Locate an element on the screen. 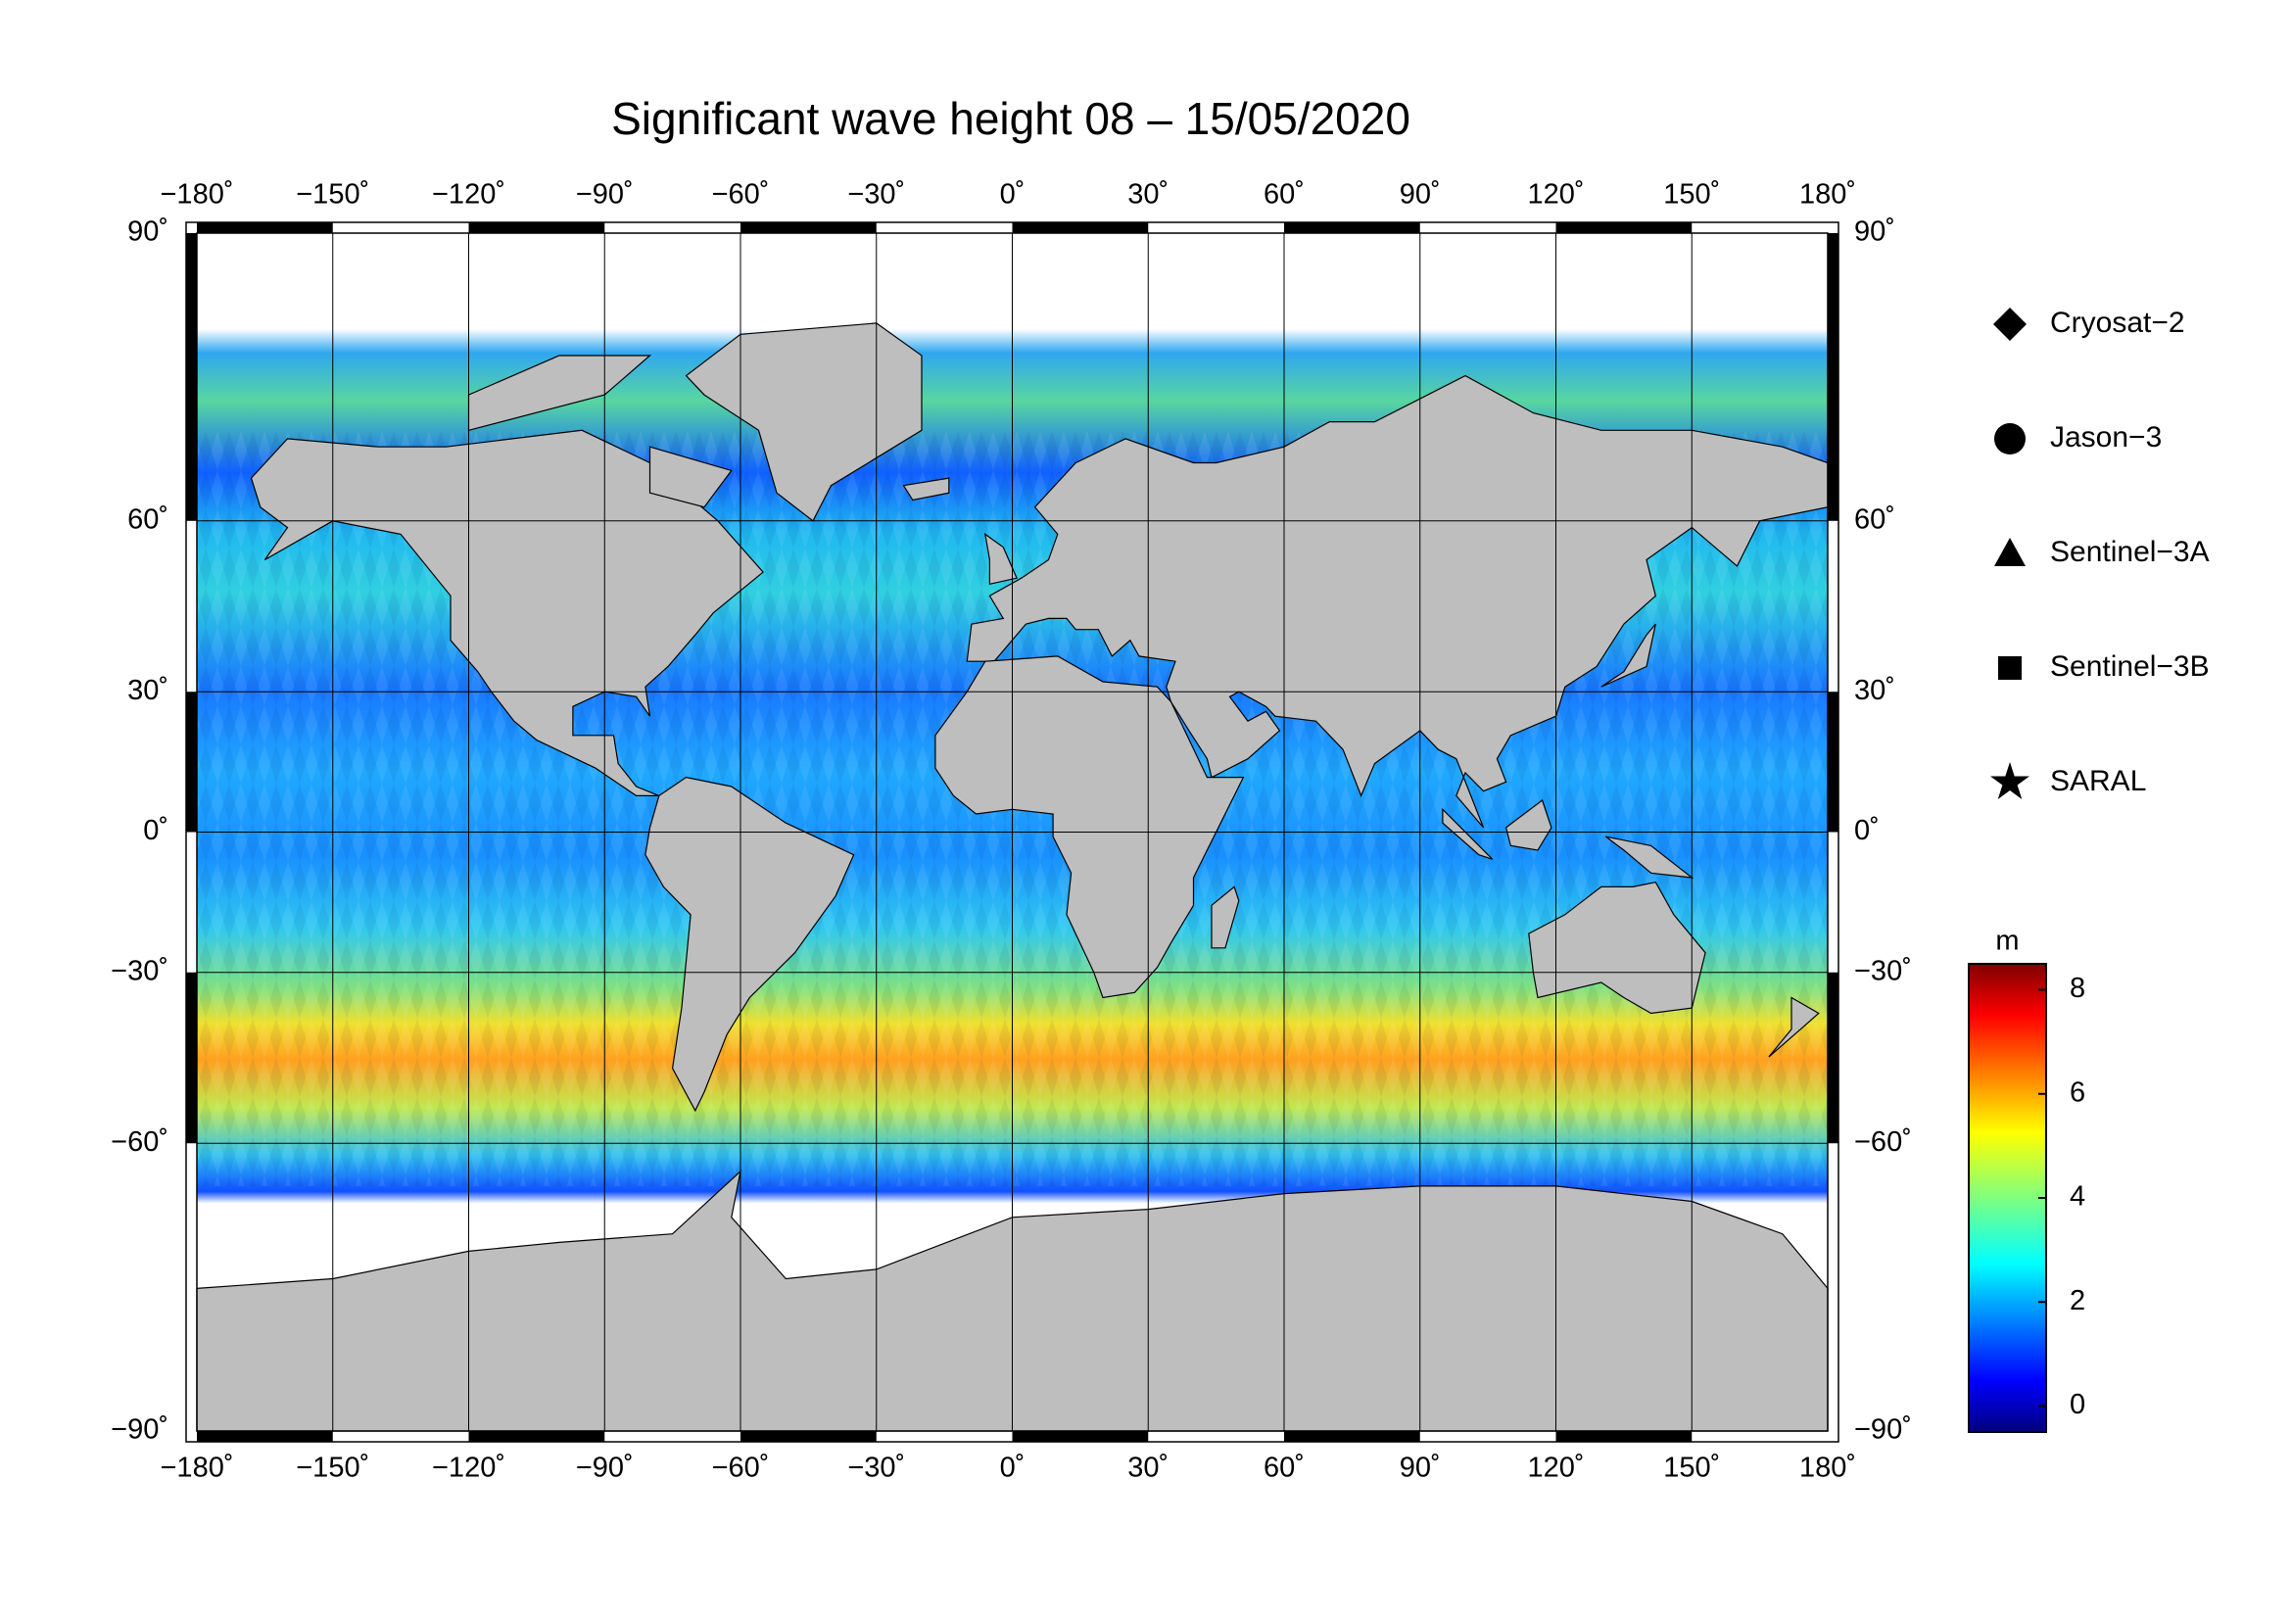  colorbar-tick-label: 4 is located at coordinates (2077, 1197).